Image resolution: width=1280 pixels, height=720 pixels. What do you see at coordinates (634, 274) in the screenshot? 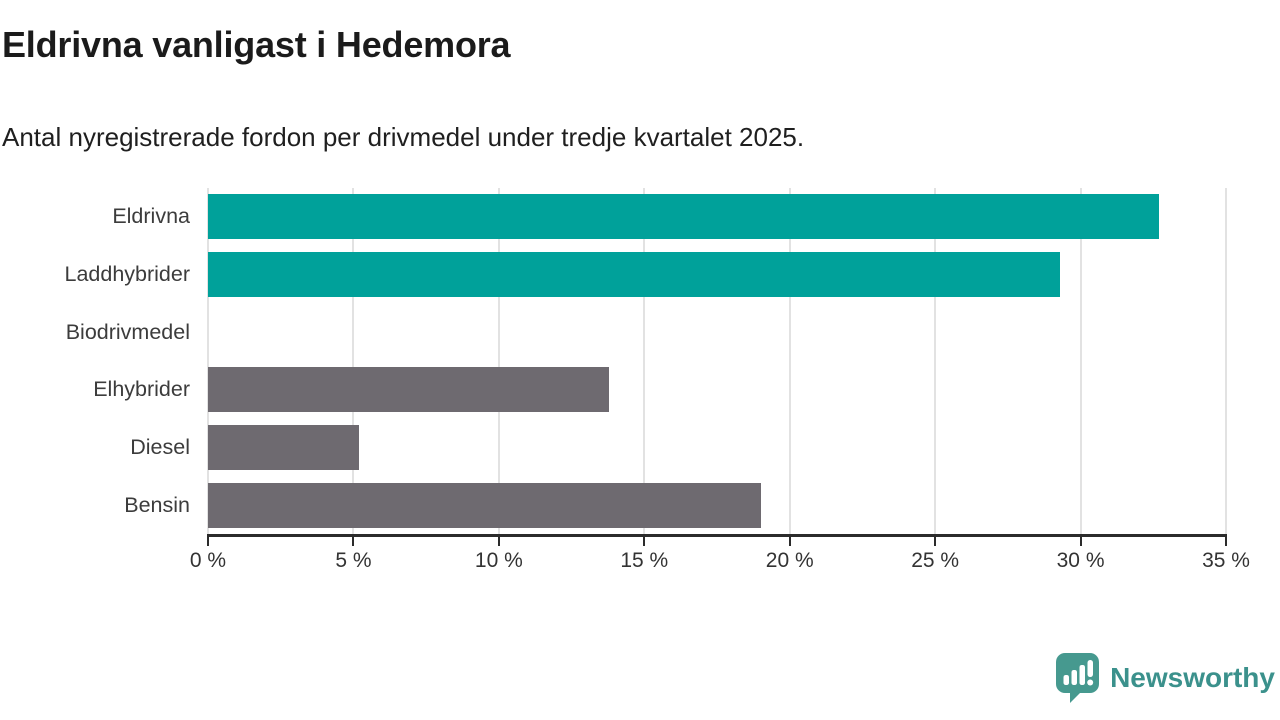
I see `bar-laddhybrider` at bounding box center [634, 274].